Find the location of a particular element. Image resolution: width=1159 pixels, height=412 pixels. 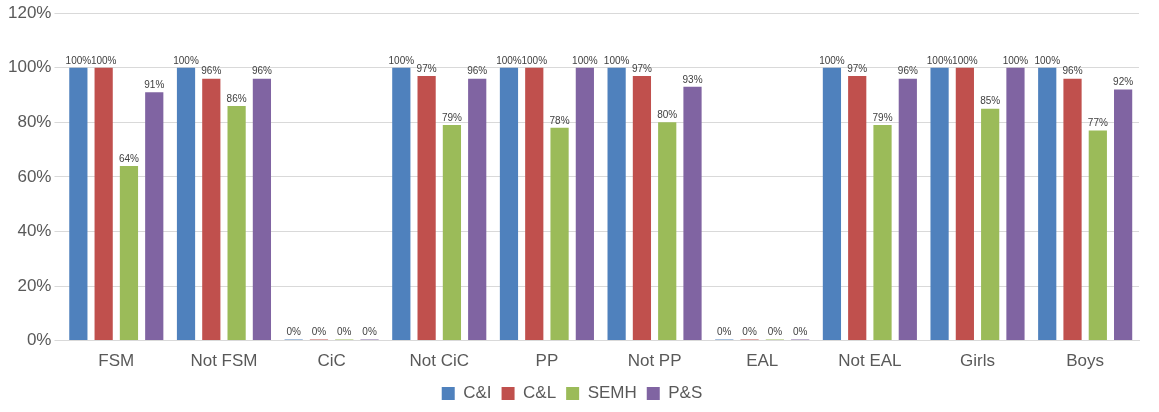

legend-label: C&L is located at coordinates (540, 393).